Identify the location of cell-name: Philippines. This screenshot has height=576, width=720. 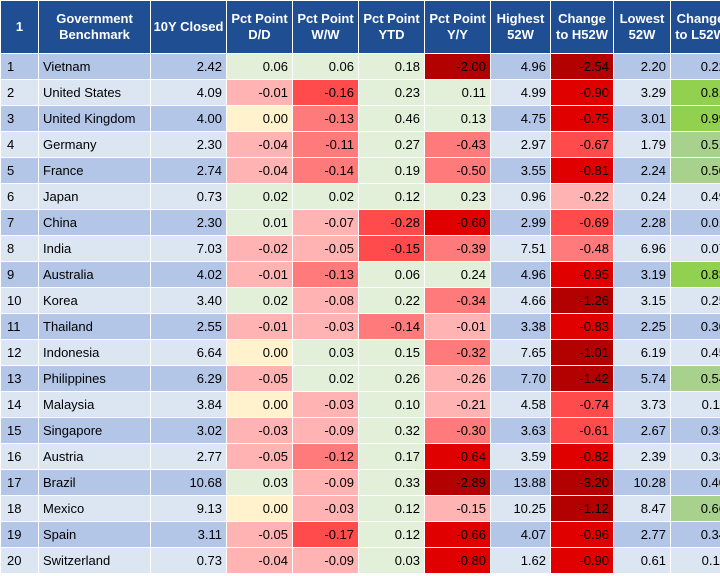
(94, 378).